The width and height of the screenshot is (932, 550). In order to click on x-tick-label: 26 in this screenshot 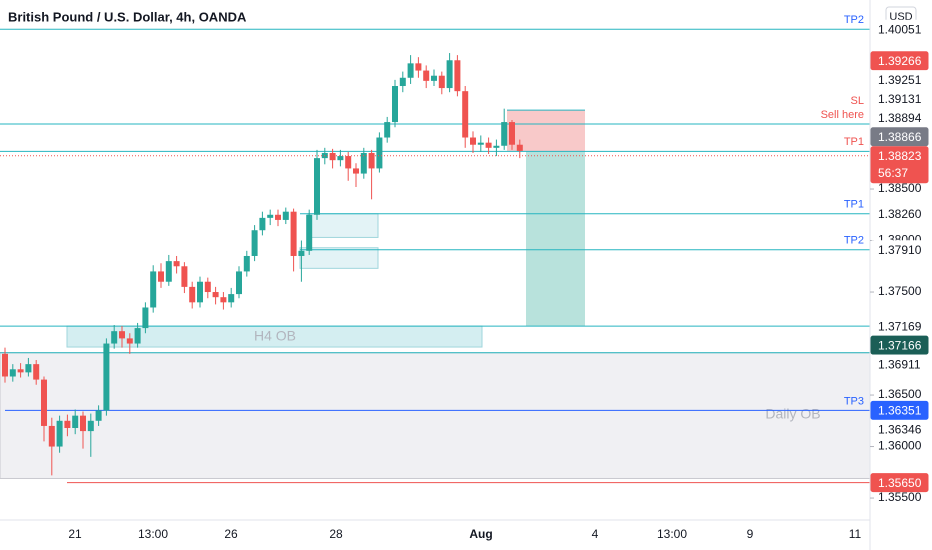, I will do `click(231, 534)`.